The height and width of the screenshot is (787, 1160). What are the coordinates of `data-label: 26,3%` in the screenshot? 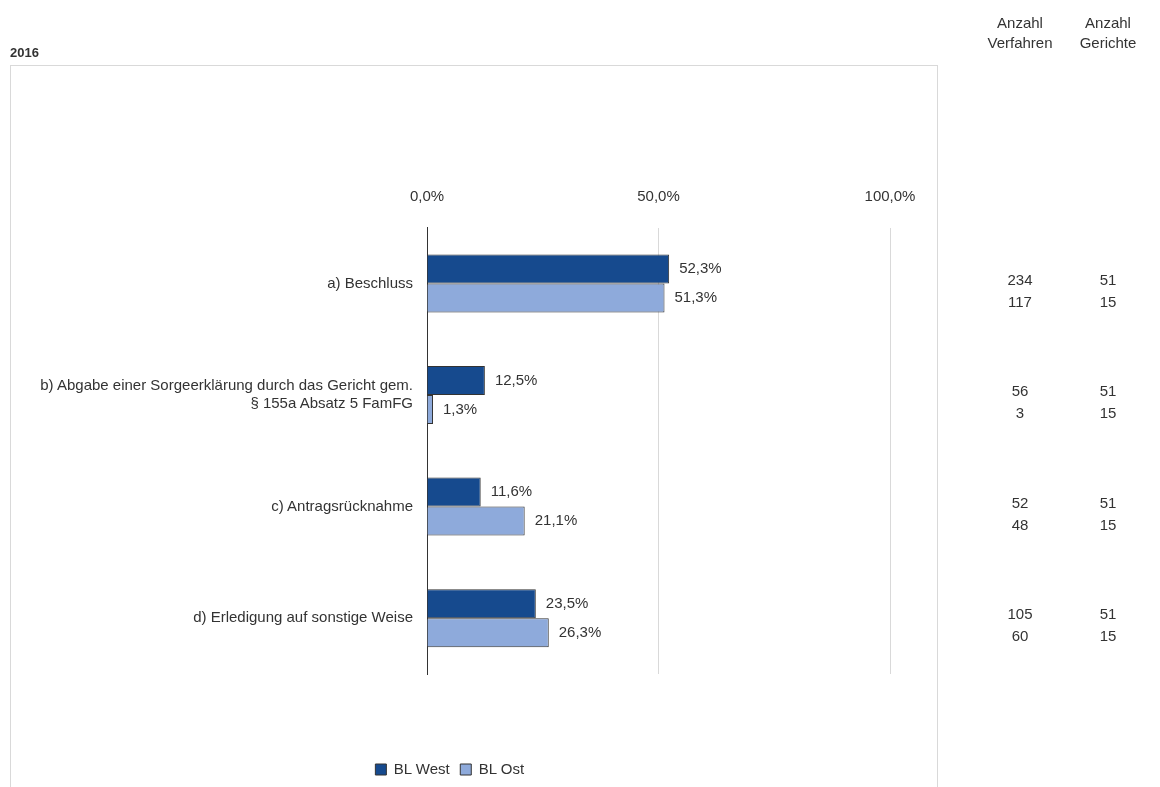 It's located at (580, 631).